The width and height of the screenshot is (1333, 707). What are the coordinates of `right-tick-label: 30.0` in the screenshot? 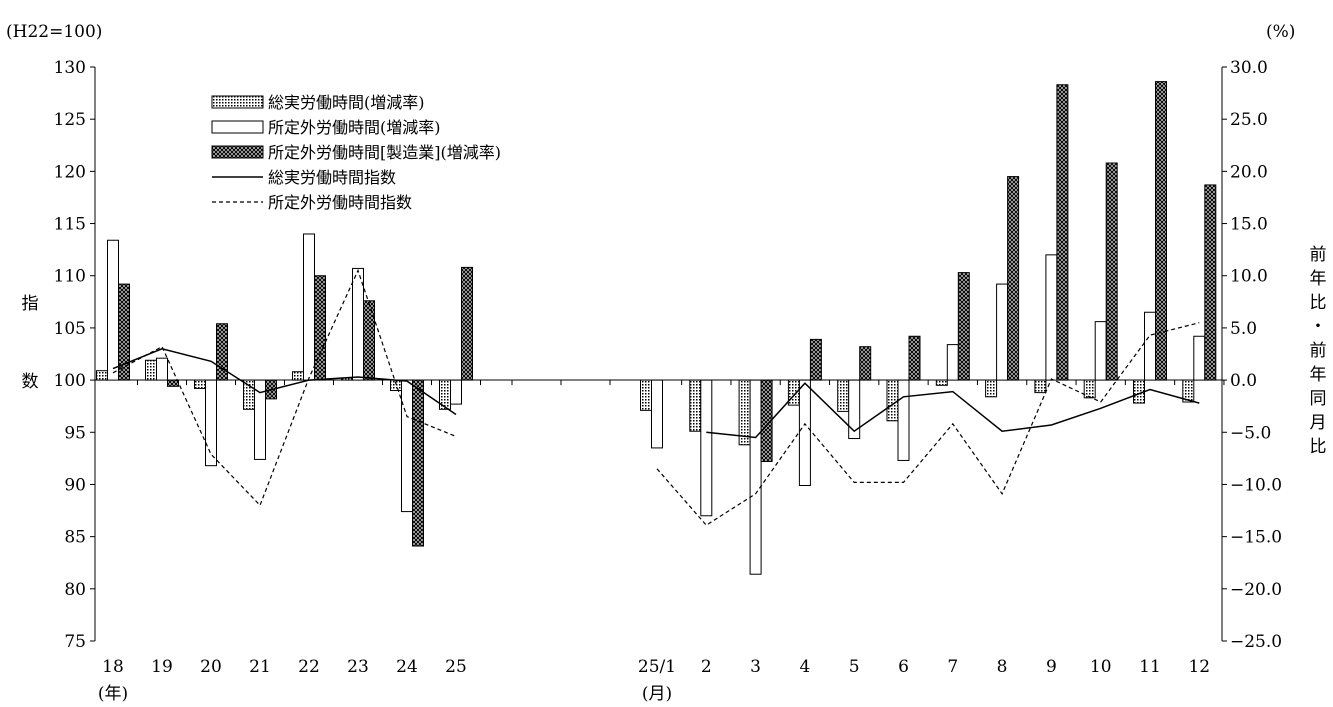 It's located at (1249, 68).